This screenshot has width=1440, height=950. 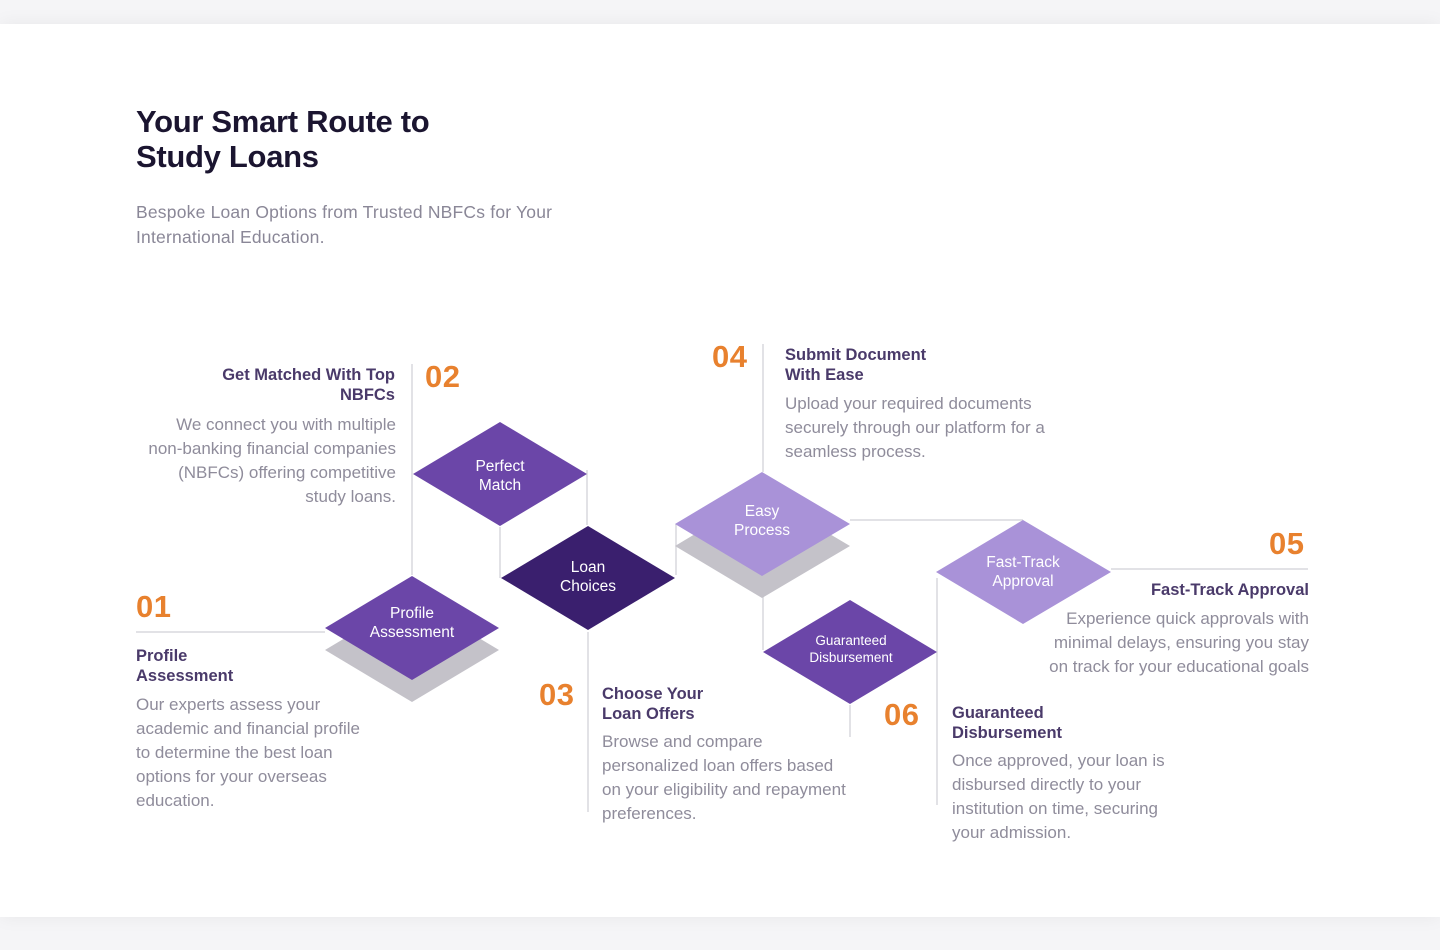 I want to click on step-02-number: 02, so click(x=443, y=376).